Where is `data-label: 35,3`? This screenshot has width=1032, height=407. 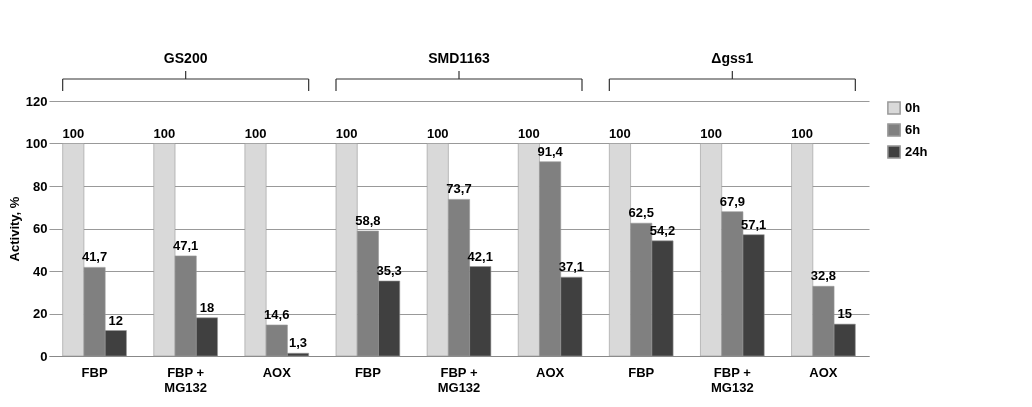
data-label: 35,3 is located at coordinates (389, 270).